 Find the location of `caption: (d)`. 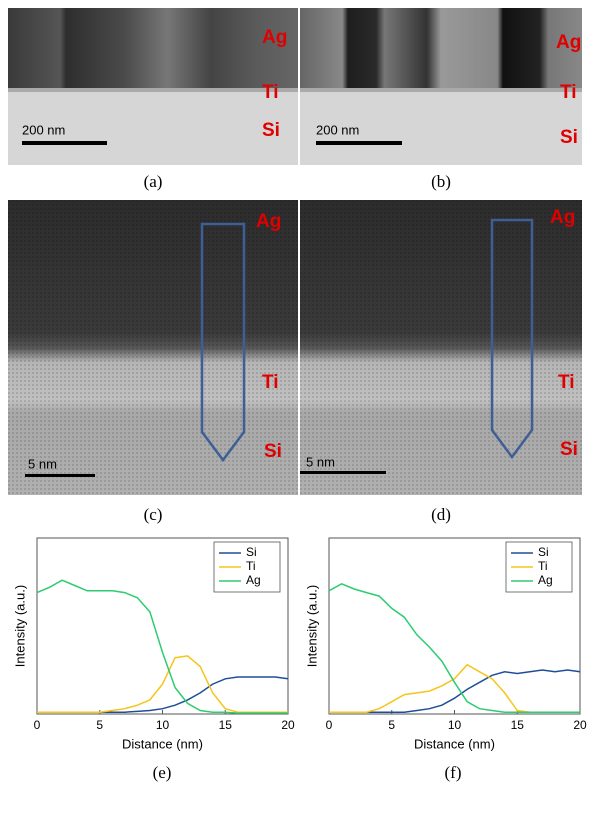

caption: (d) is located at coordinates (441, 514).